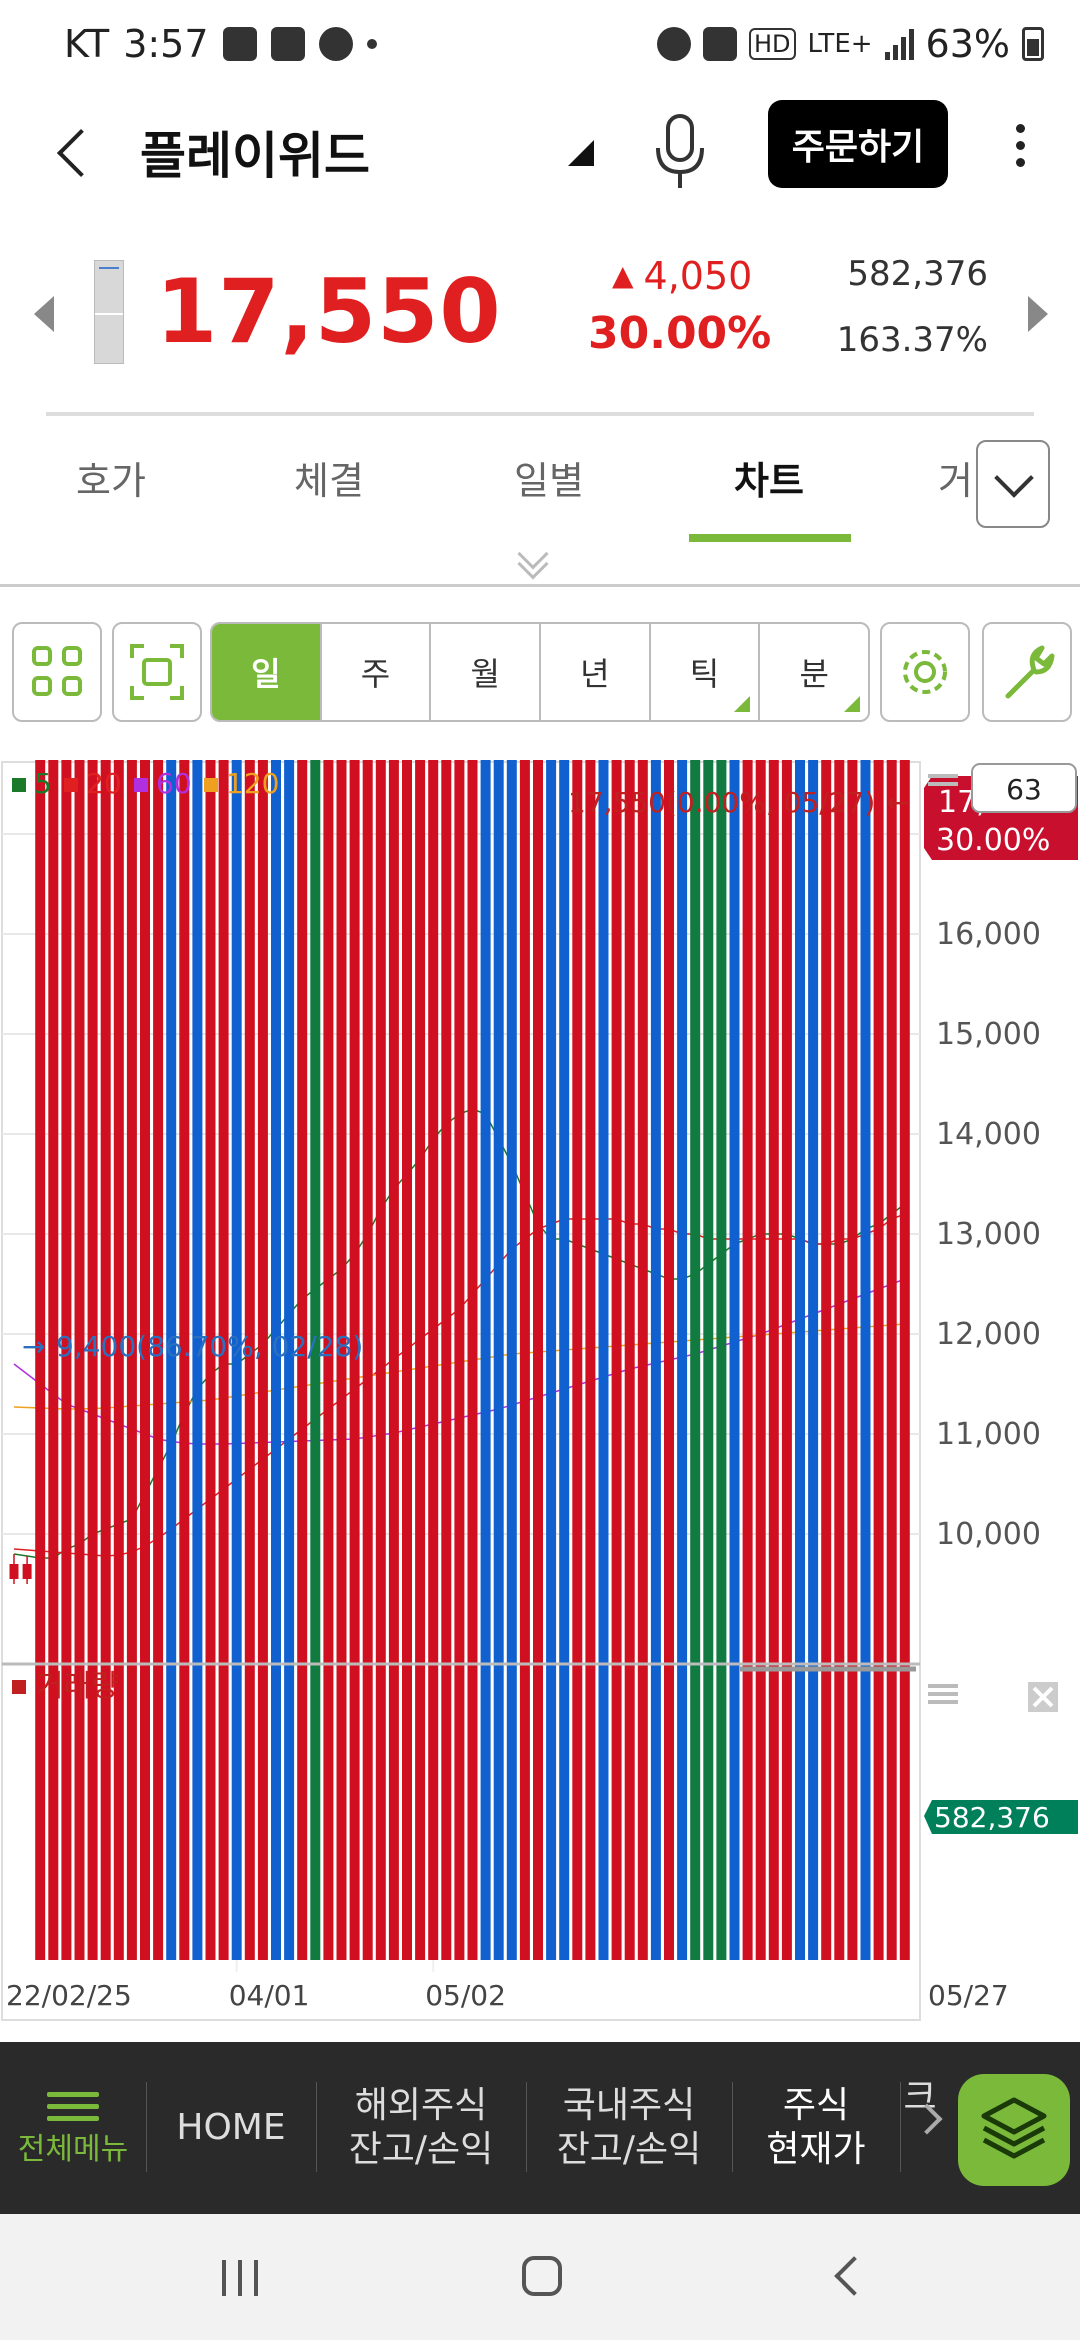 Image resolution: width=1080 pixels, height=2340 pixels. What do you see at coordinates (73, 2149) in the screenshot?
I see `nav-all-menu-label: 전체메뉴` at bounding box center [73, 2149].